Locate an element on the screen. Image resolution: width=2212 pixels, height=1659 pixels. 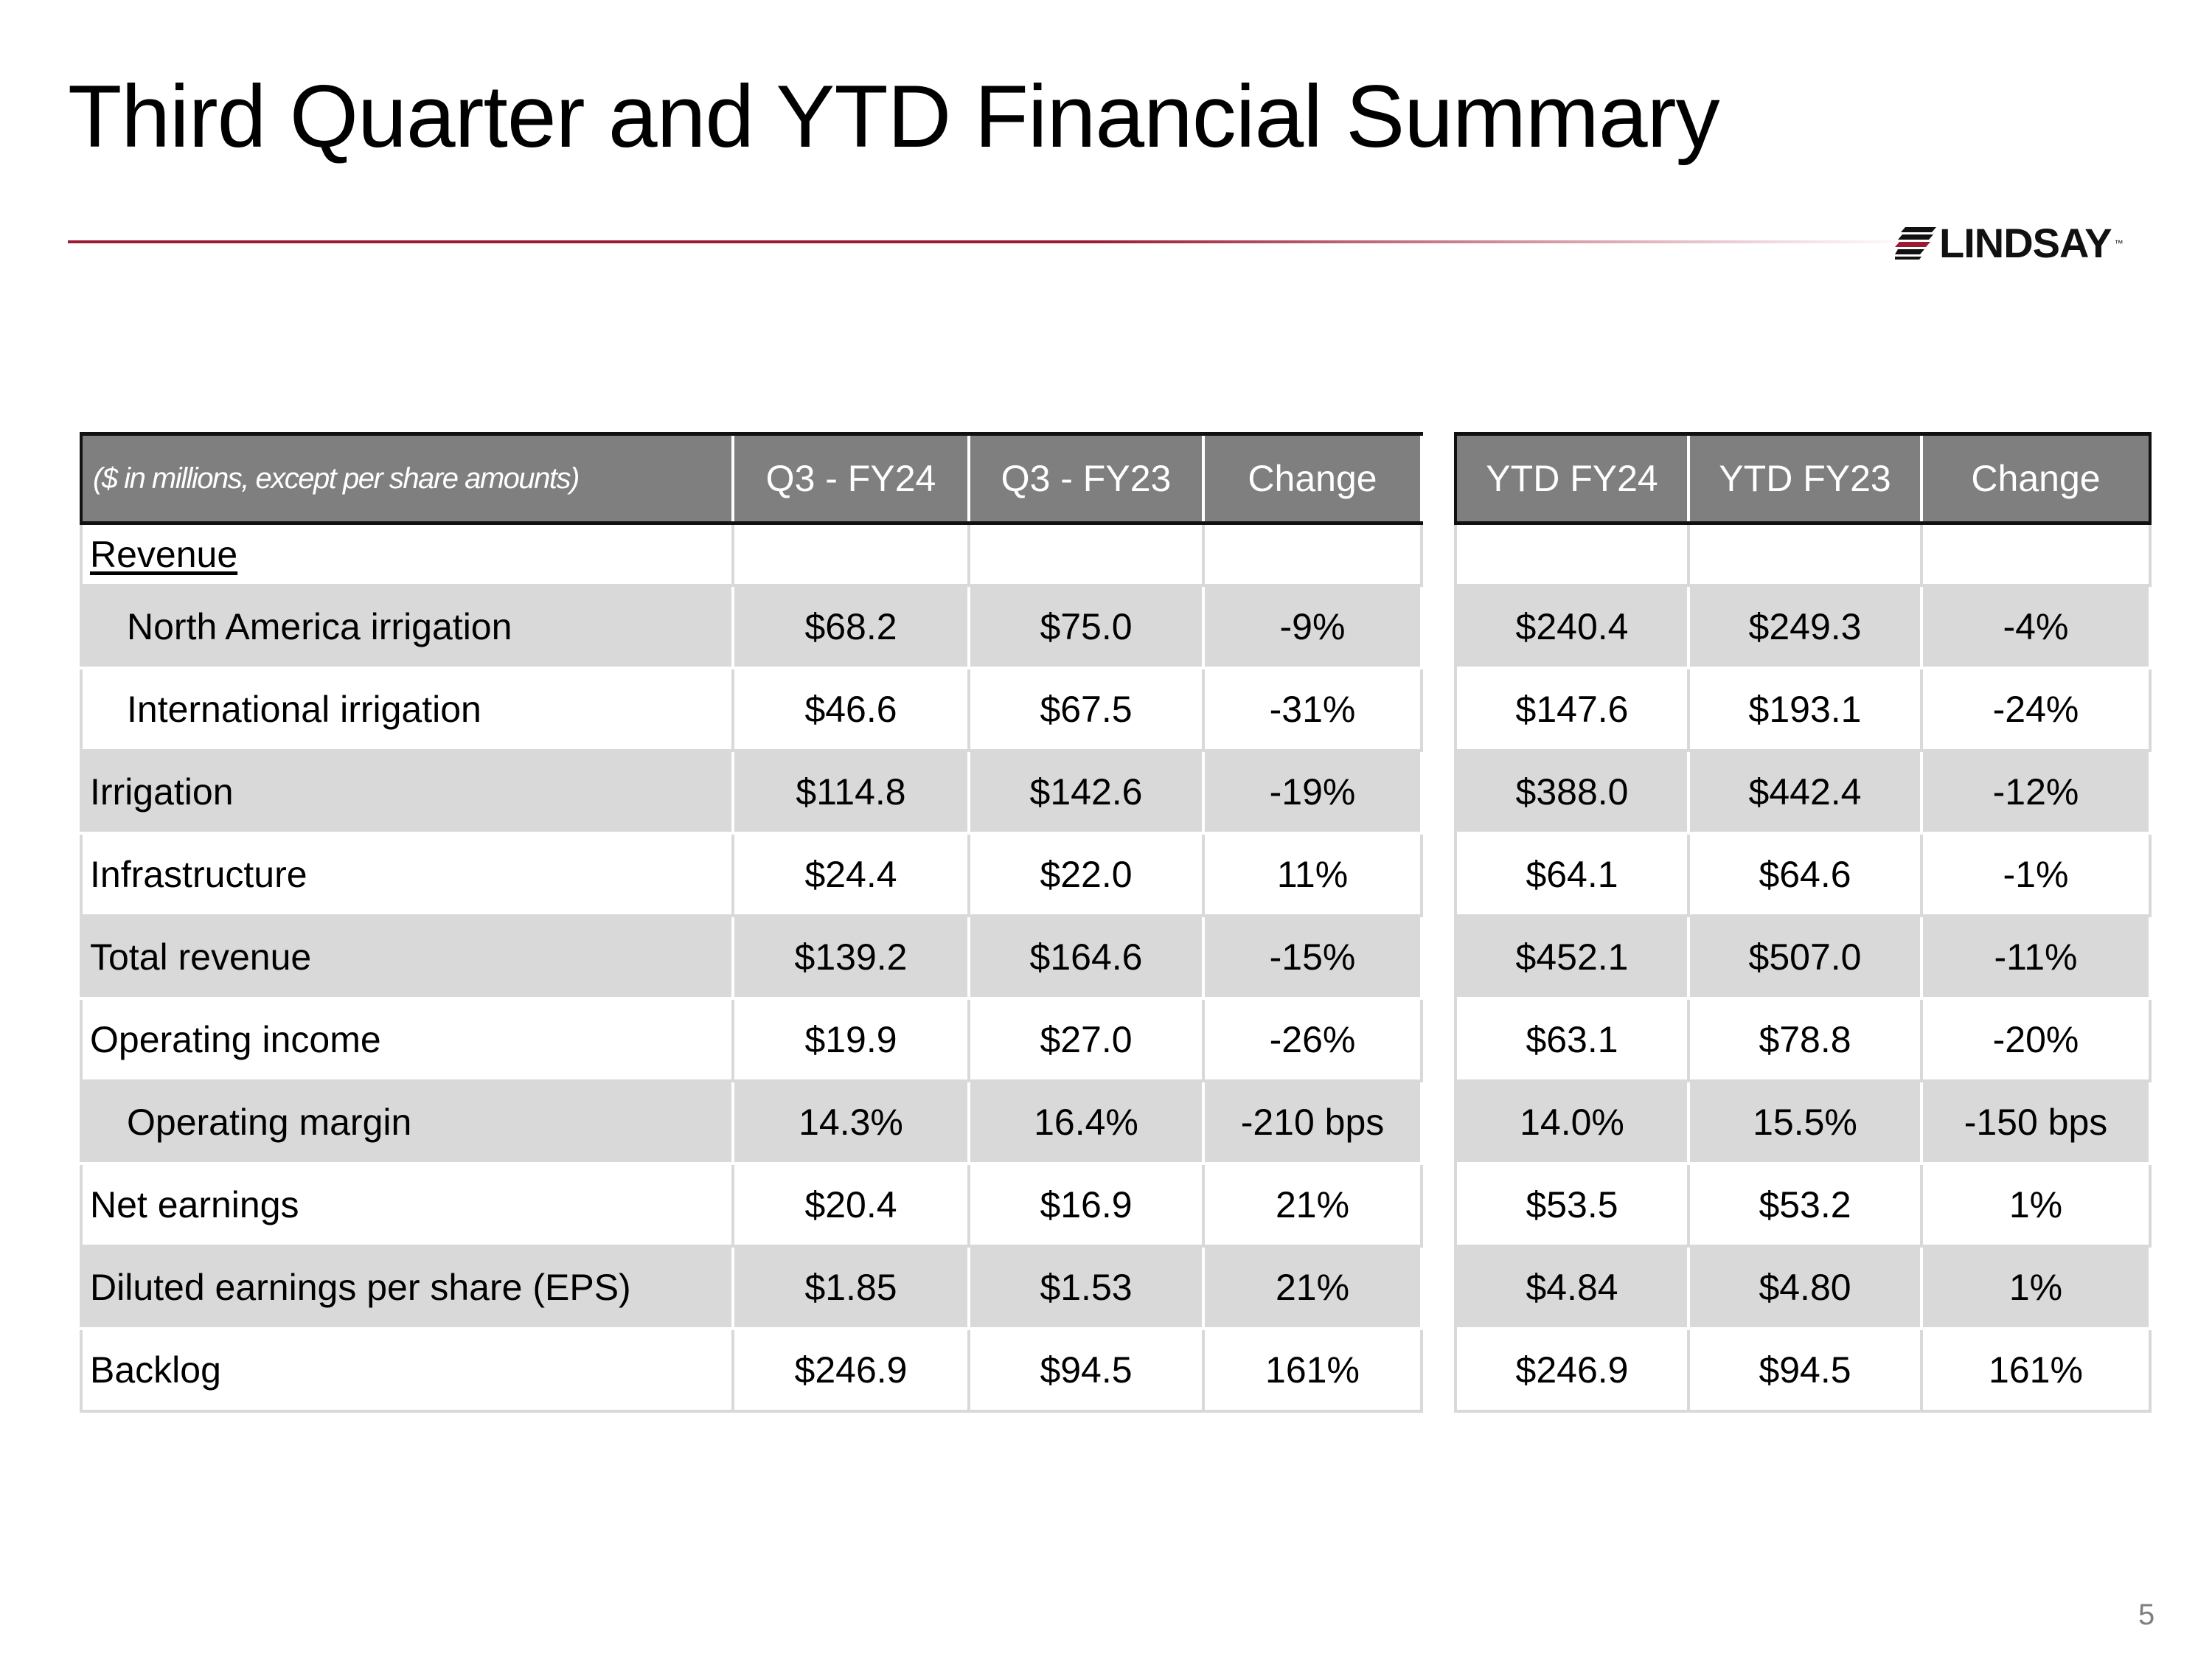
cell-q3-change: -15% is located at coordinates (1312, 957).